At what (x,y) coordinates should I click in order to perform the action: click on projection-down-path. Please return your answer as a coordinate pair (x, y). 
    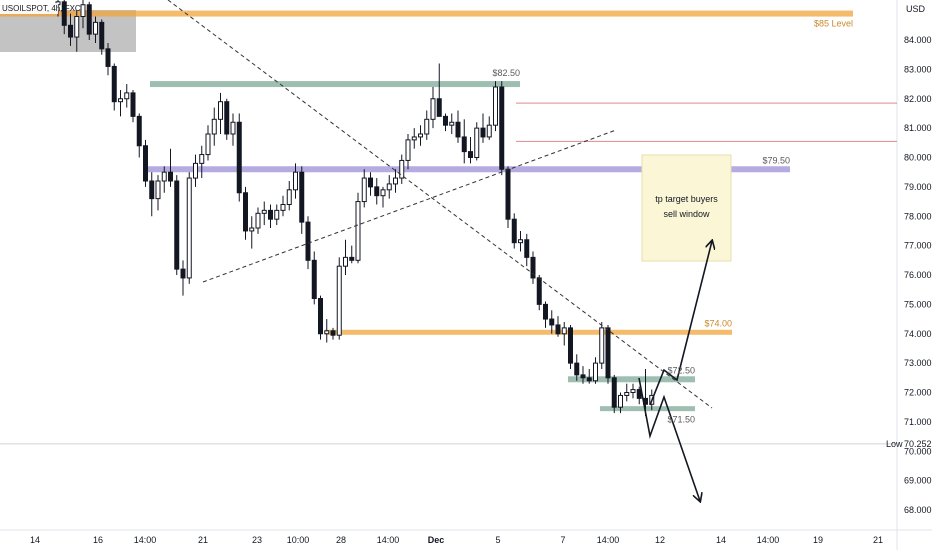
    Looking at the image, I should click on (669, 439).